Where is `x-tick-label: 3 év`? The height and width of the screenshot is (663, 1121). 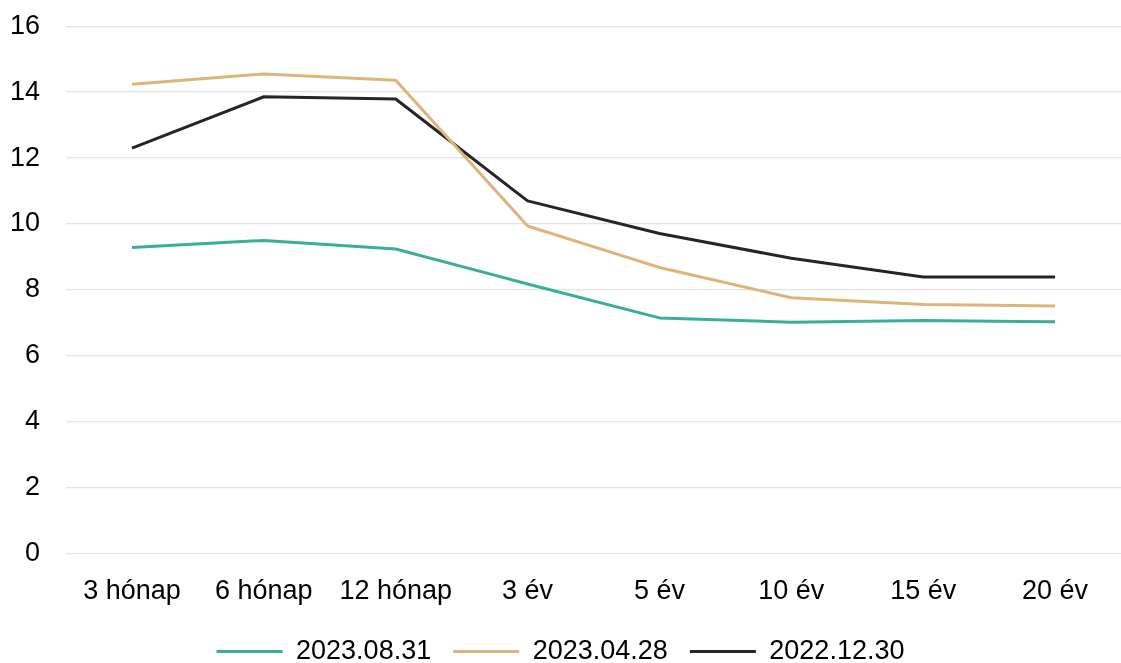 x-tick-label: 3 év is located at coordinates (528, 590).